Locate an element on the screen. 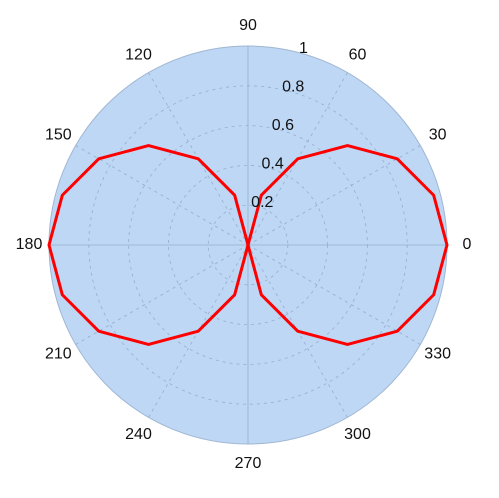  radial-tick-label: 0.6 is located at coordinates (283, 125).